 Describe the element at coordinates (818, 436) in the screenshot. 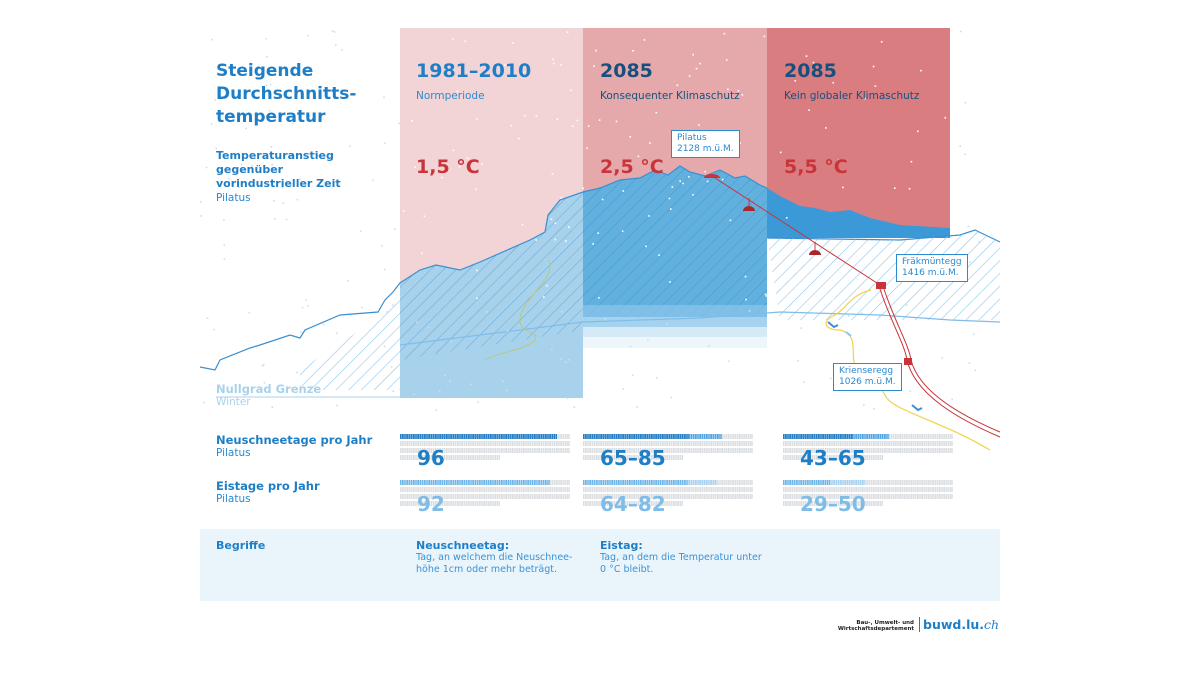

I see `day-bar-min` at that location.